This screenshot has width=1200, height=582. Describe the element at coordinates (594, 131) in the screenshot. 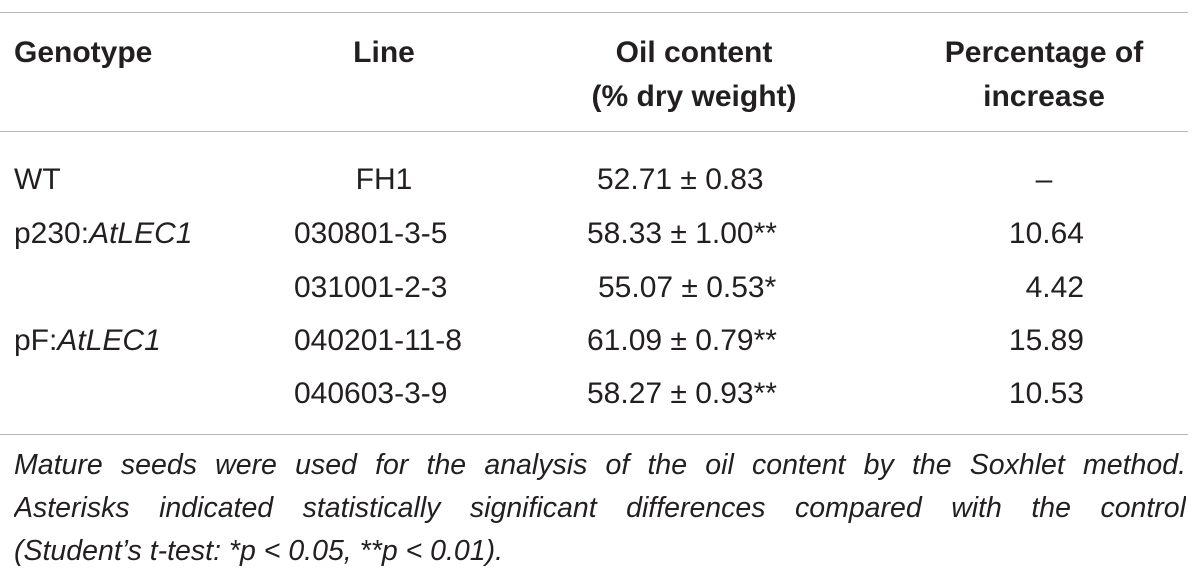

I see `table-header-rule` at that location.